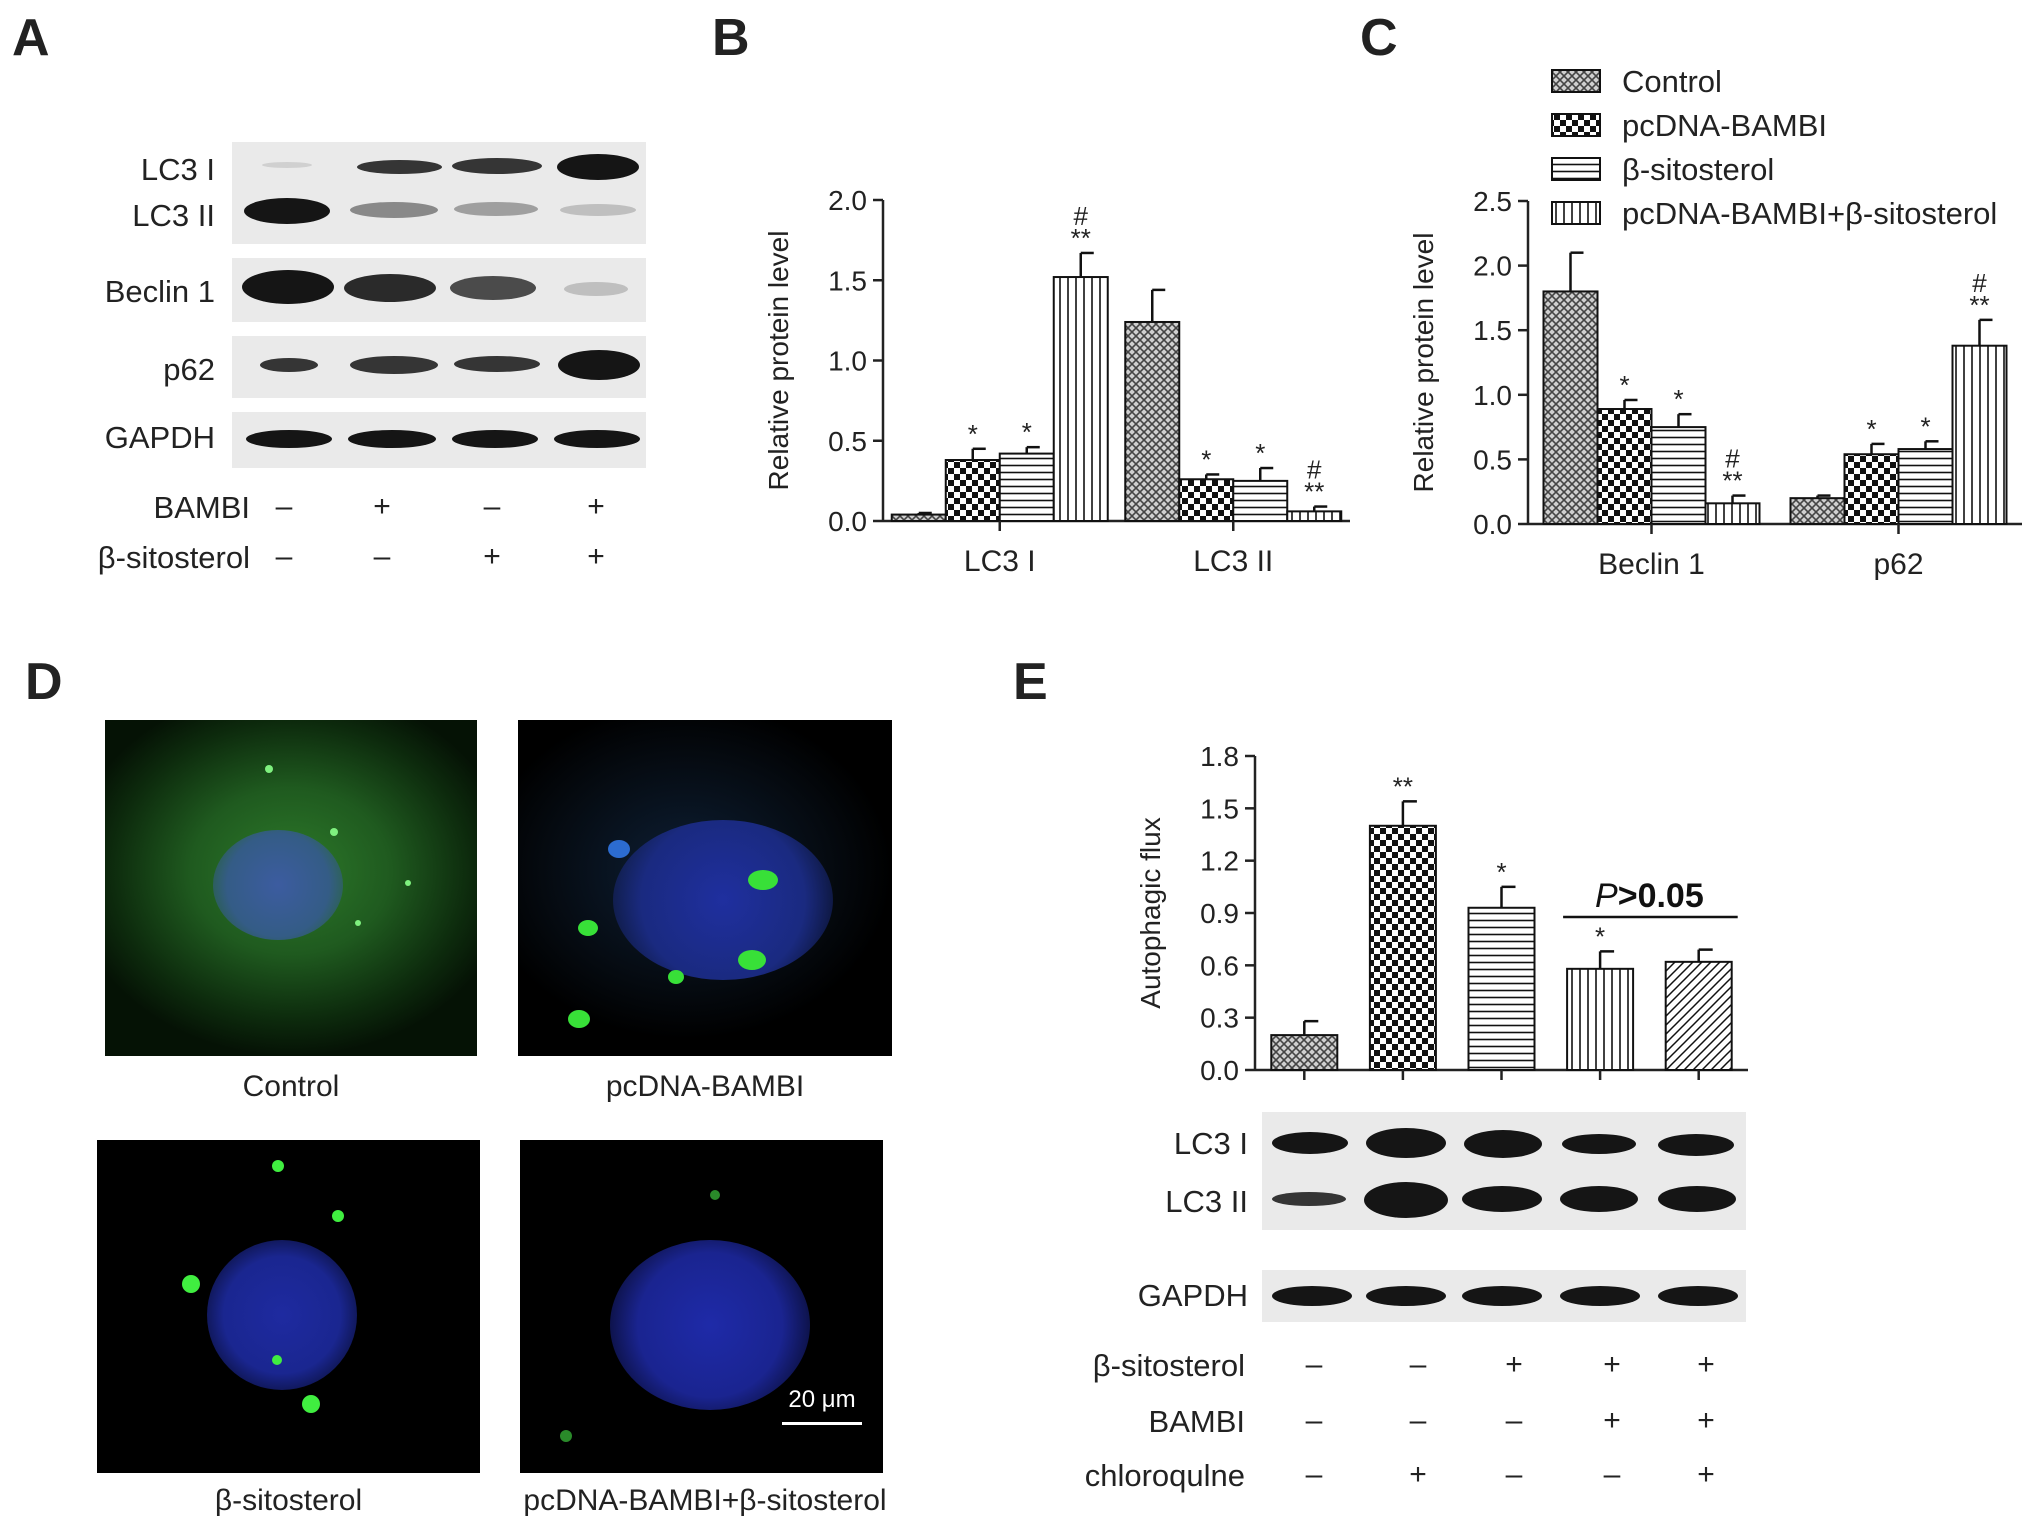  Describe the element at coordinates (1219, 756) in the screenshot. I see `y-tick-label: 1.8` at that location.